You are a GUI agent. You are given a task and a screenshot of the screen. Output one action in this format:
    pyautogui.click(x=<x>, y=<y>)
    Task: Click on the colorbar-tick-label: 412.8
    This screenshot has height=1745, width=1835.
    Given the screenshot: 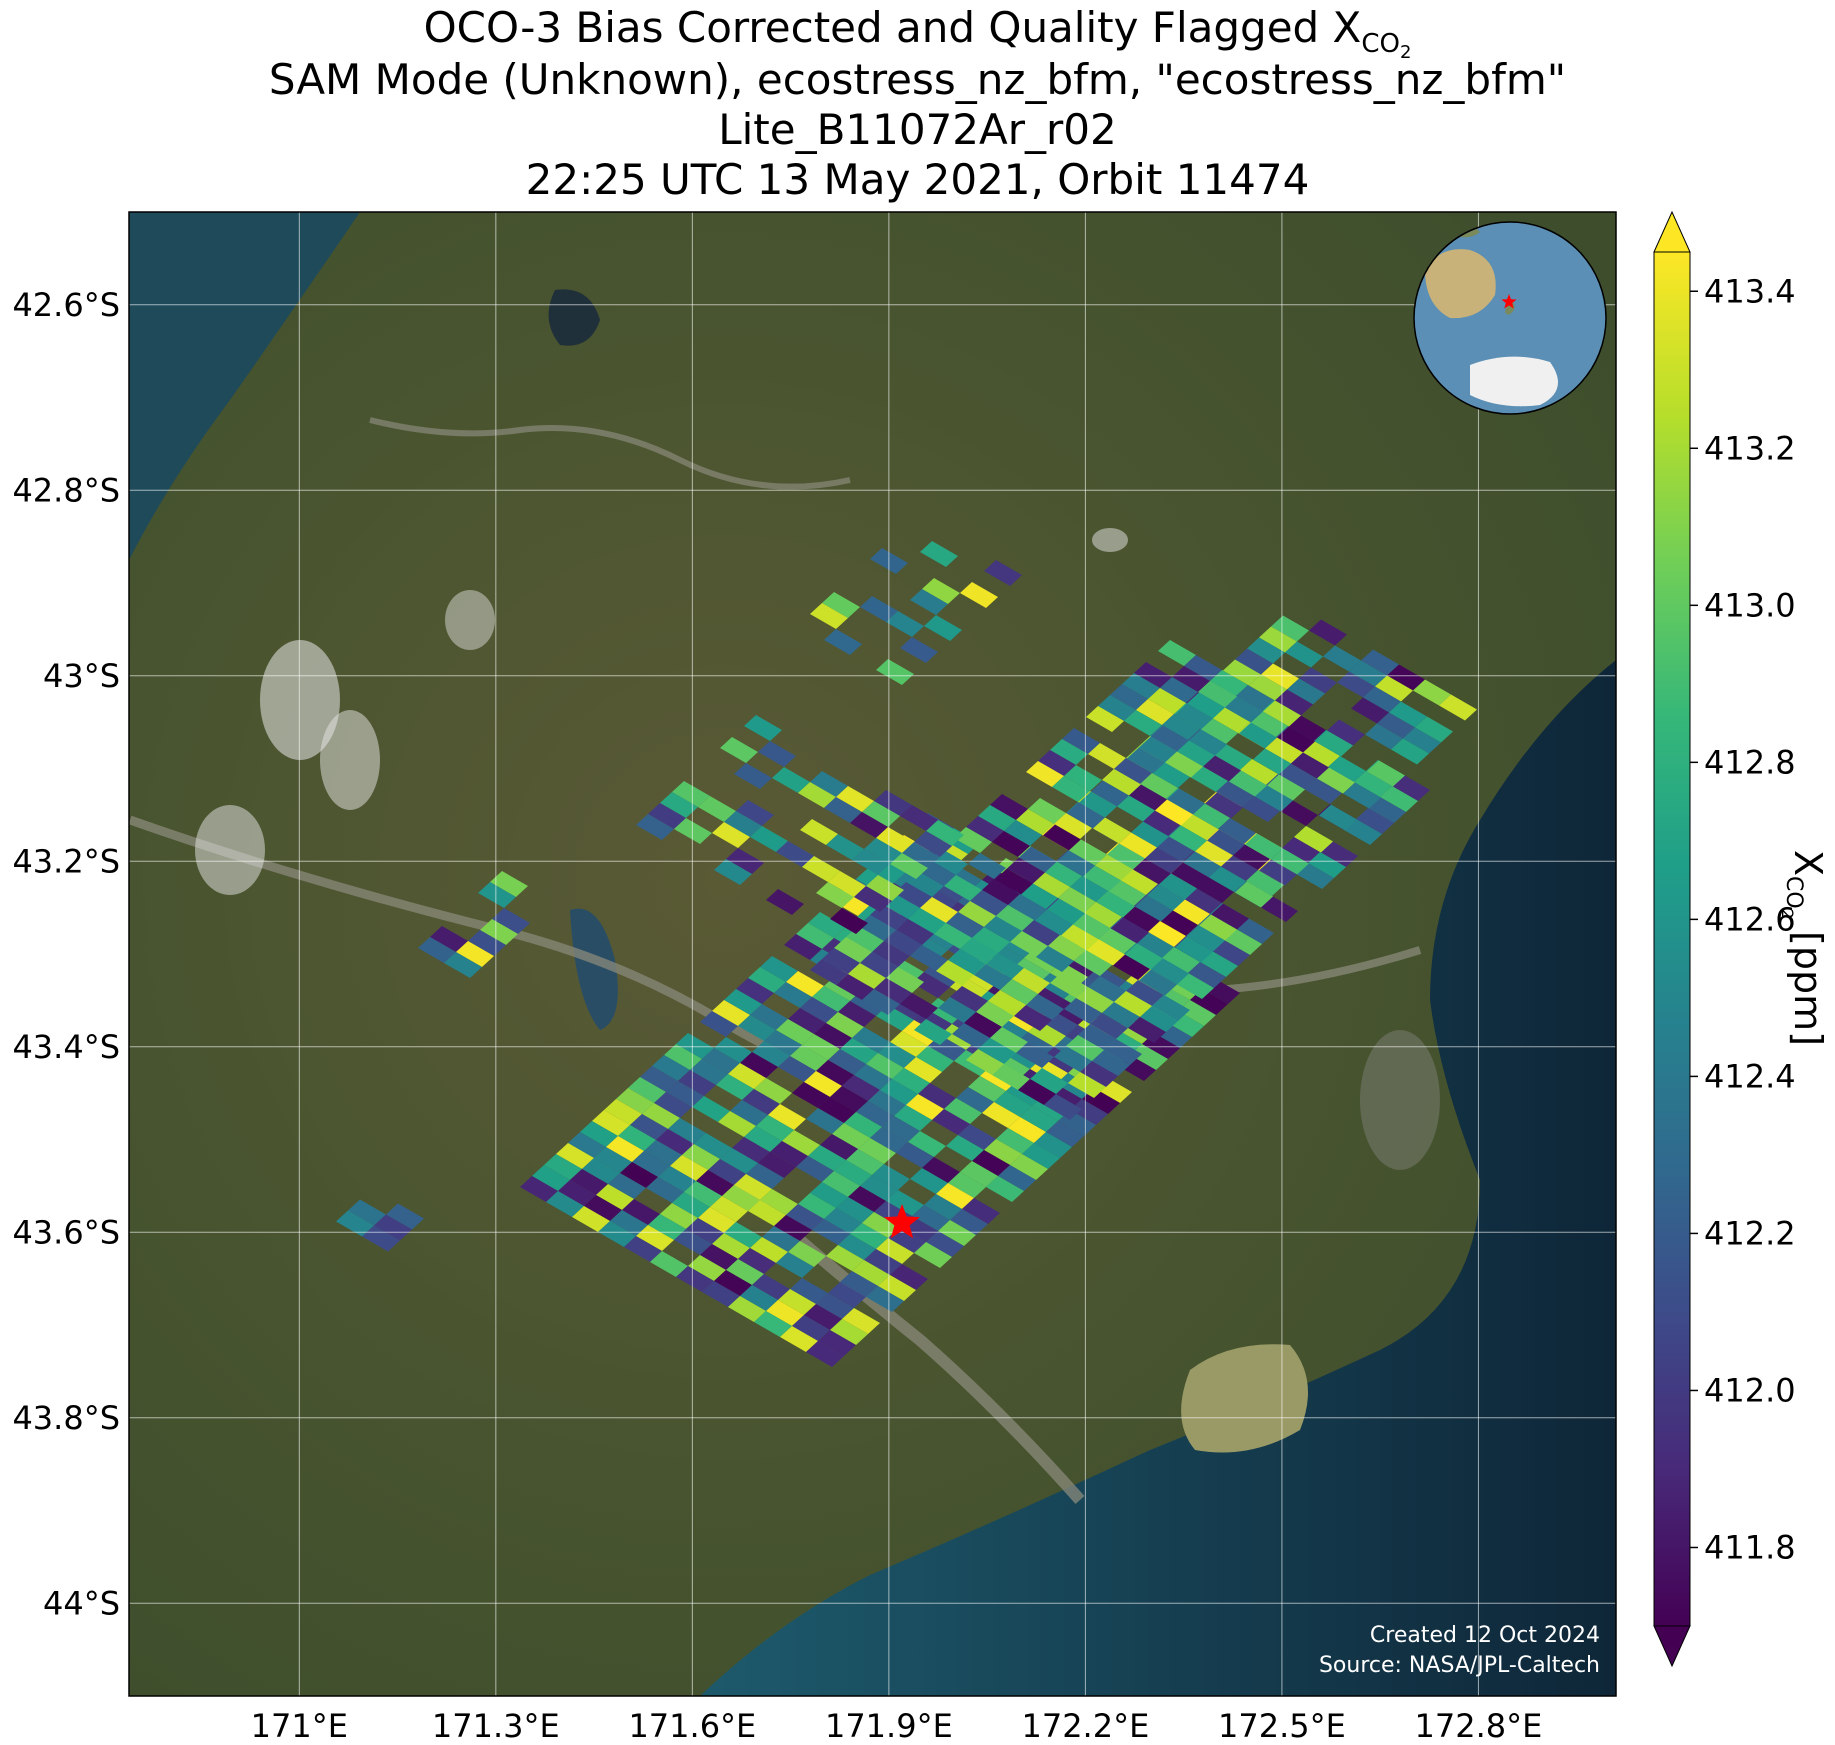 What is the action you would take?
    pyautogui.click(x=1750, y=762)
    